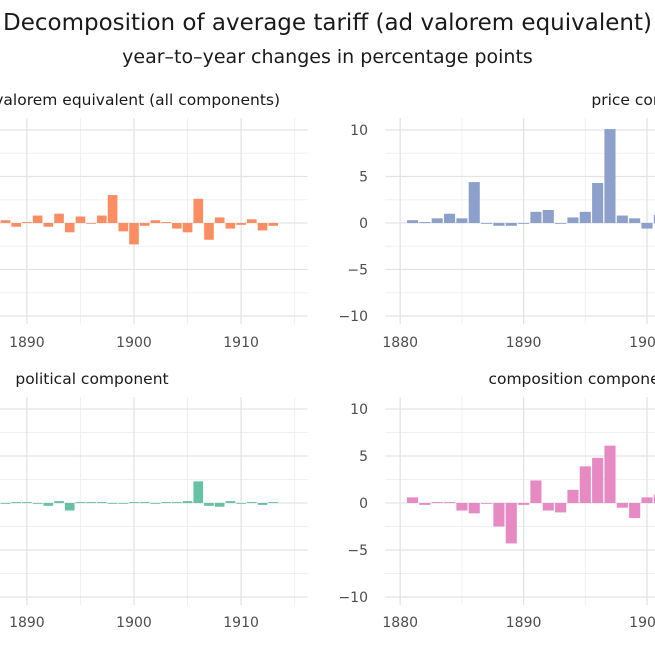  I want to click on x-tick-label: 1900, so click(134, 623).